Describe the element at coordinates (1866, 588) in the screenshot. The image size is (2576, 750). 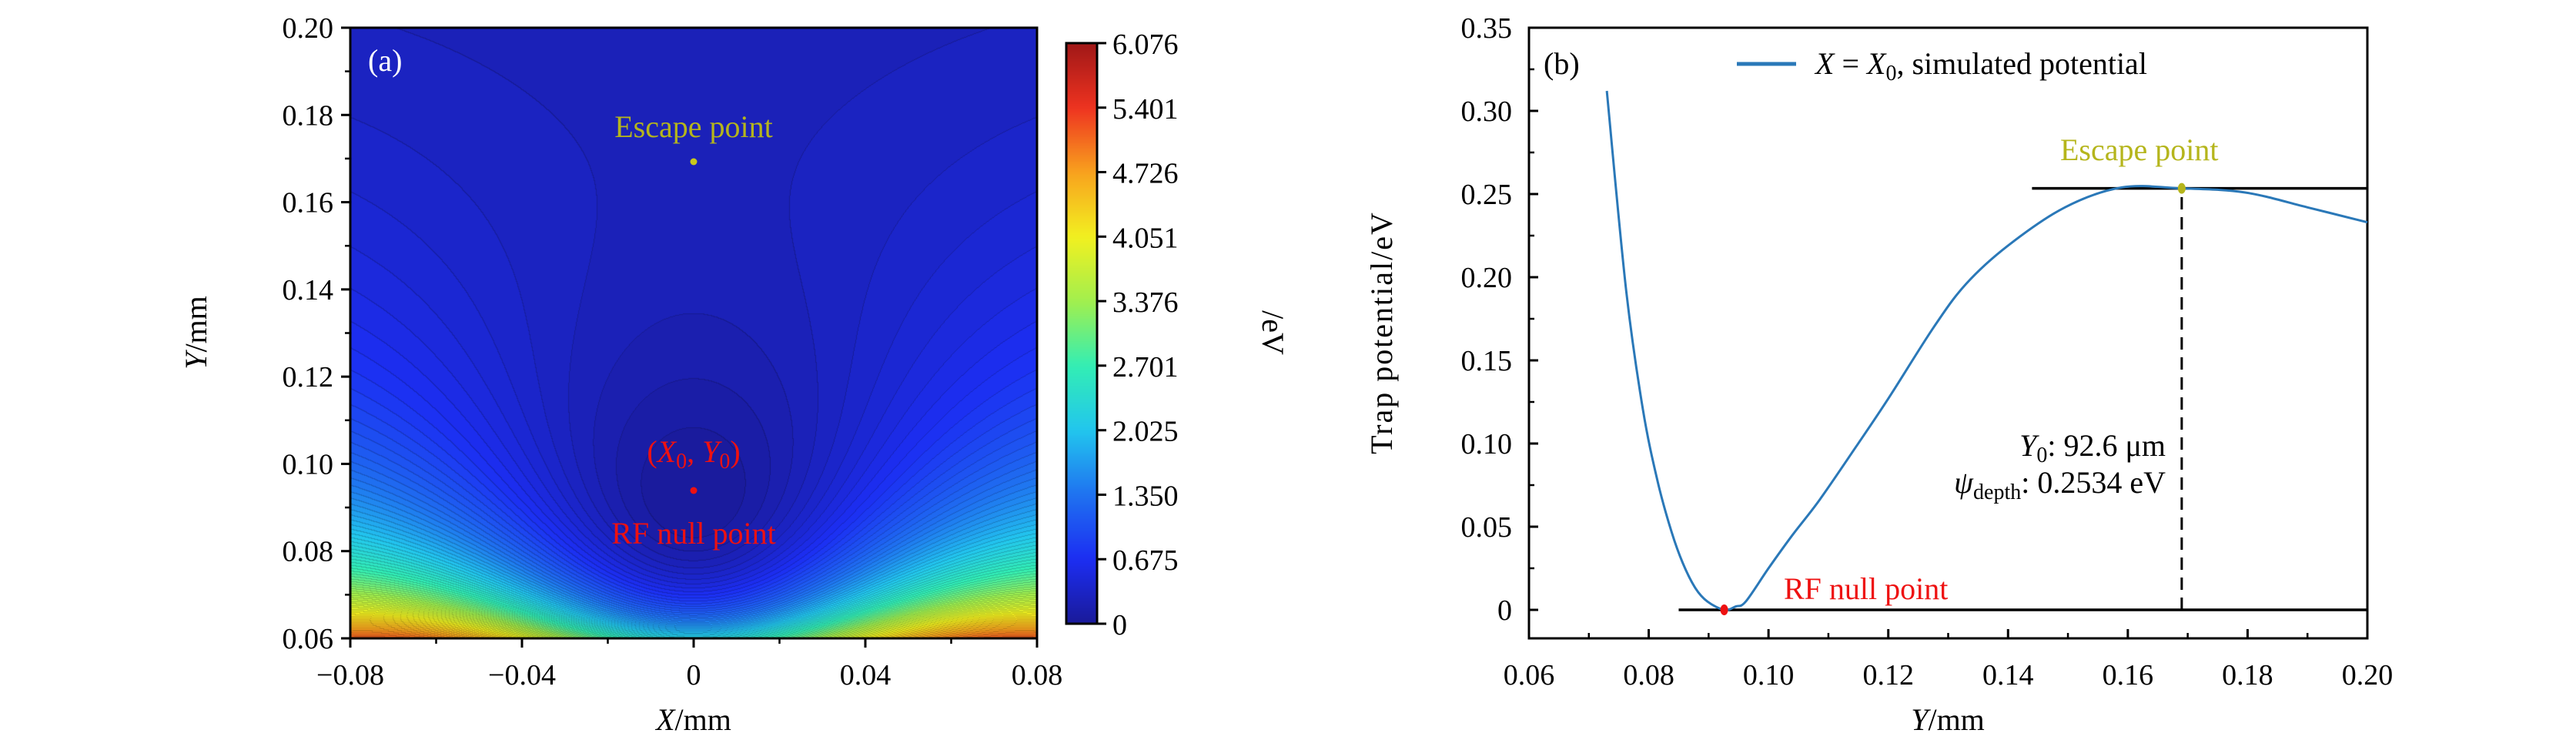
I see `rf-null-label-b: RF null point` at that location.